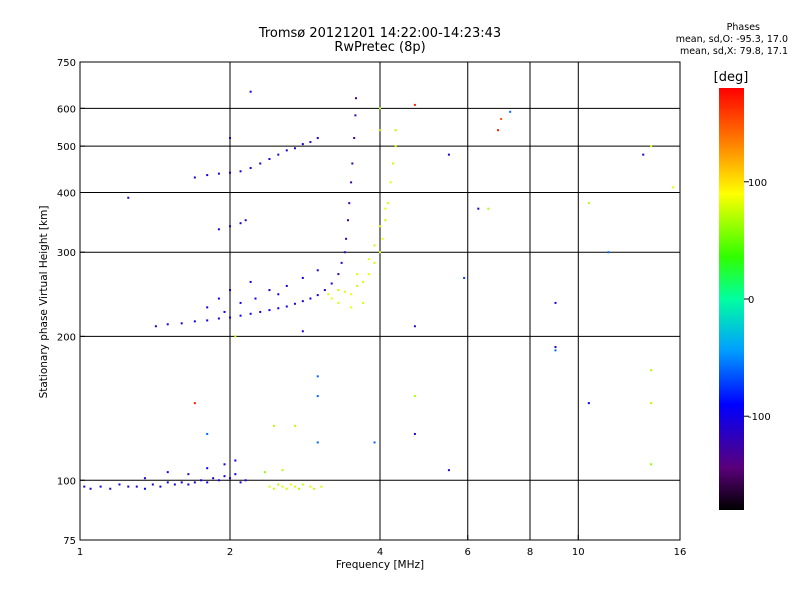 Image resolution: width=800 pixels, height=600 pixels. What do you see at coordinates (530, 552) in the screenshot?
I see `x-tick-label: 8` at bounding box center [530, 552].